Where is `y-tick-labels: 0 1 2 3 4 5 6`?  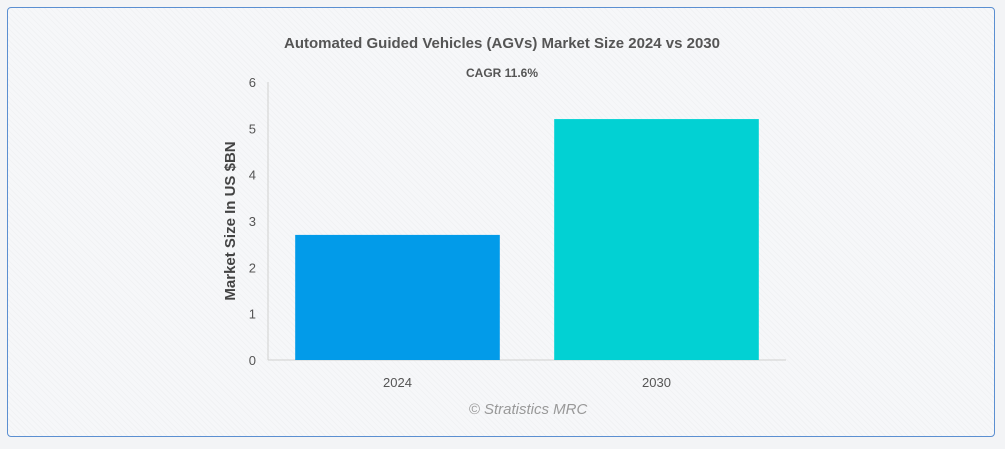
y-tick-labels: 0 1 2 3 4 5 6 is located at coordinates (252, 221).